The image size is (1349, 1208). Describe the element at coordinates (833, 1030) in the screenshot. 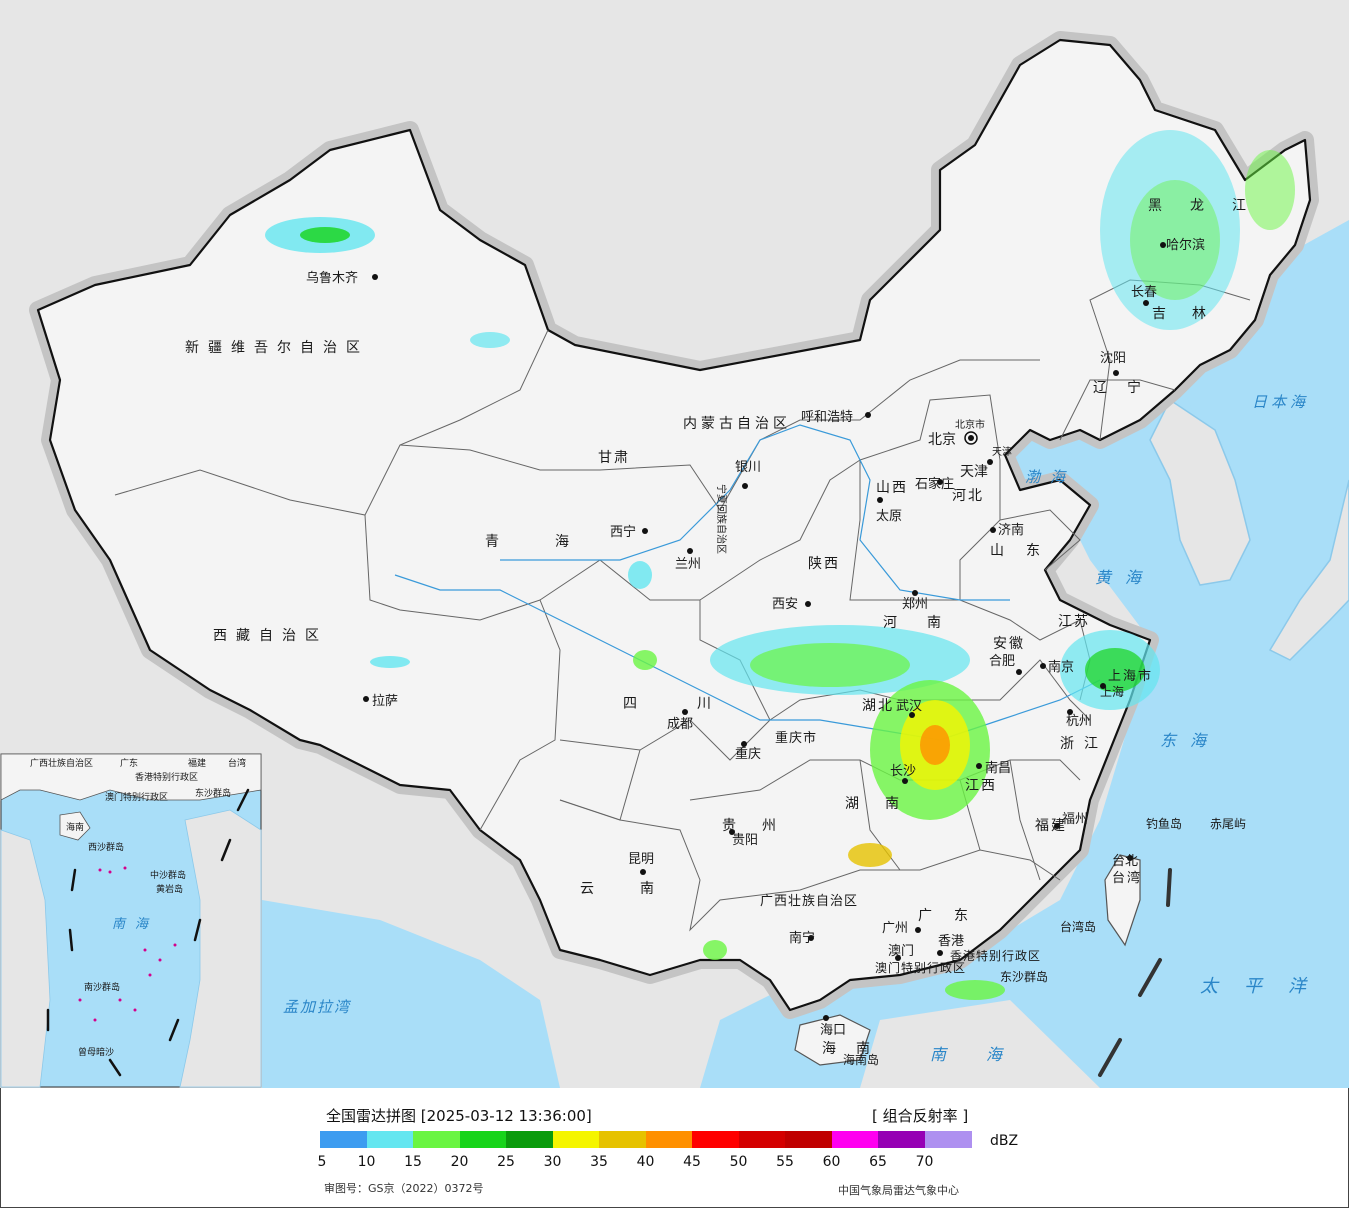

I see `city-label: 海口` at that location.